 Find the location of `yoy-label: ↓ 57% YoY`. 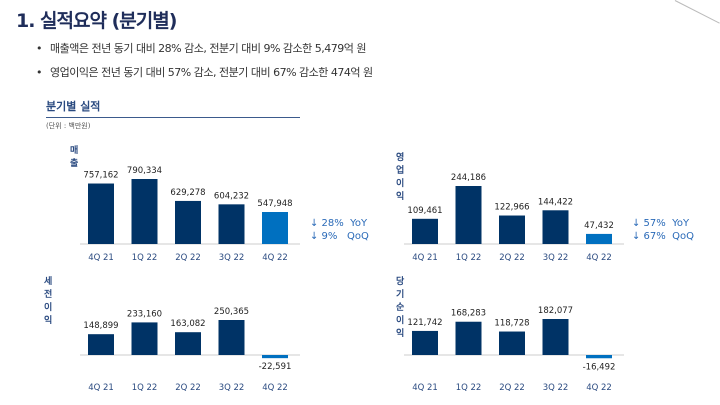

yoy-label: ↓ 57% YoY is located at coordinates (661, 223).